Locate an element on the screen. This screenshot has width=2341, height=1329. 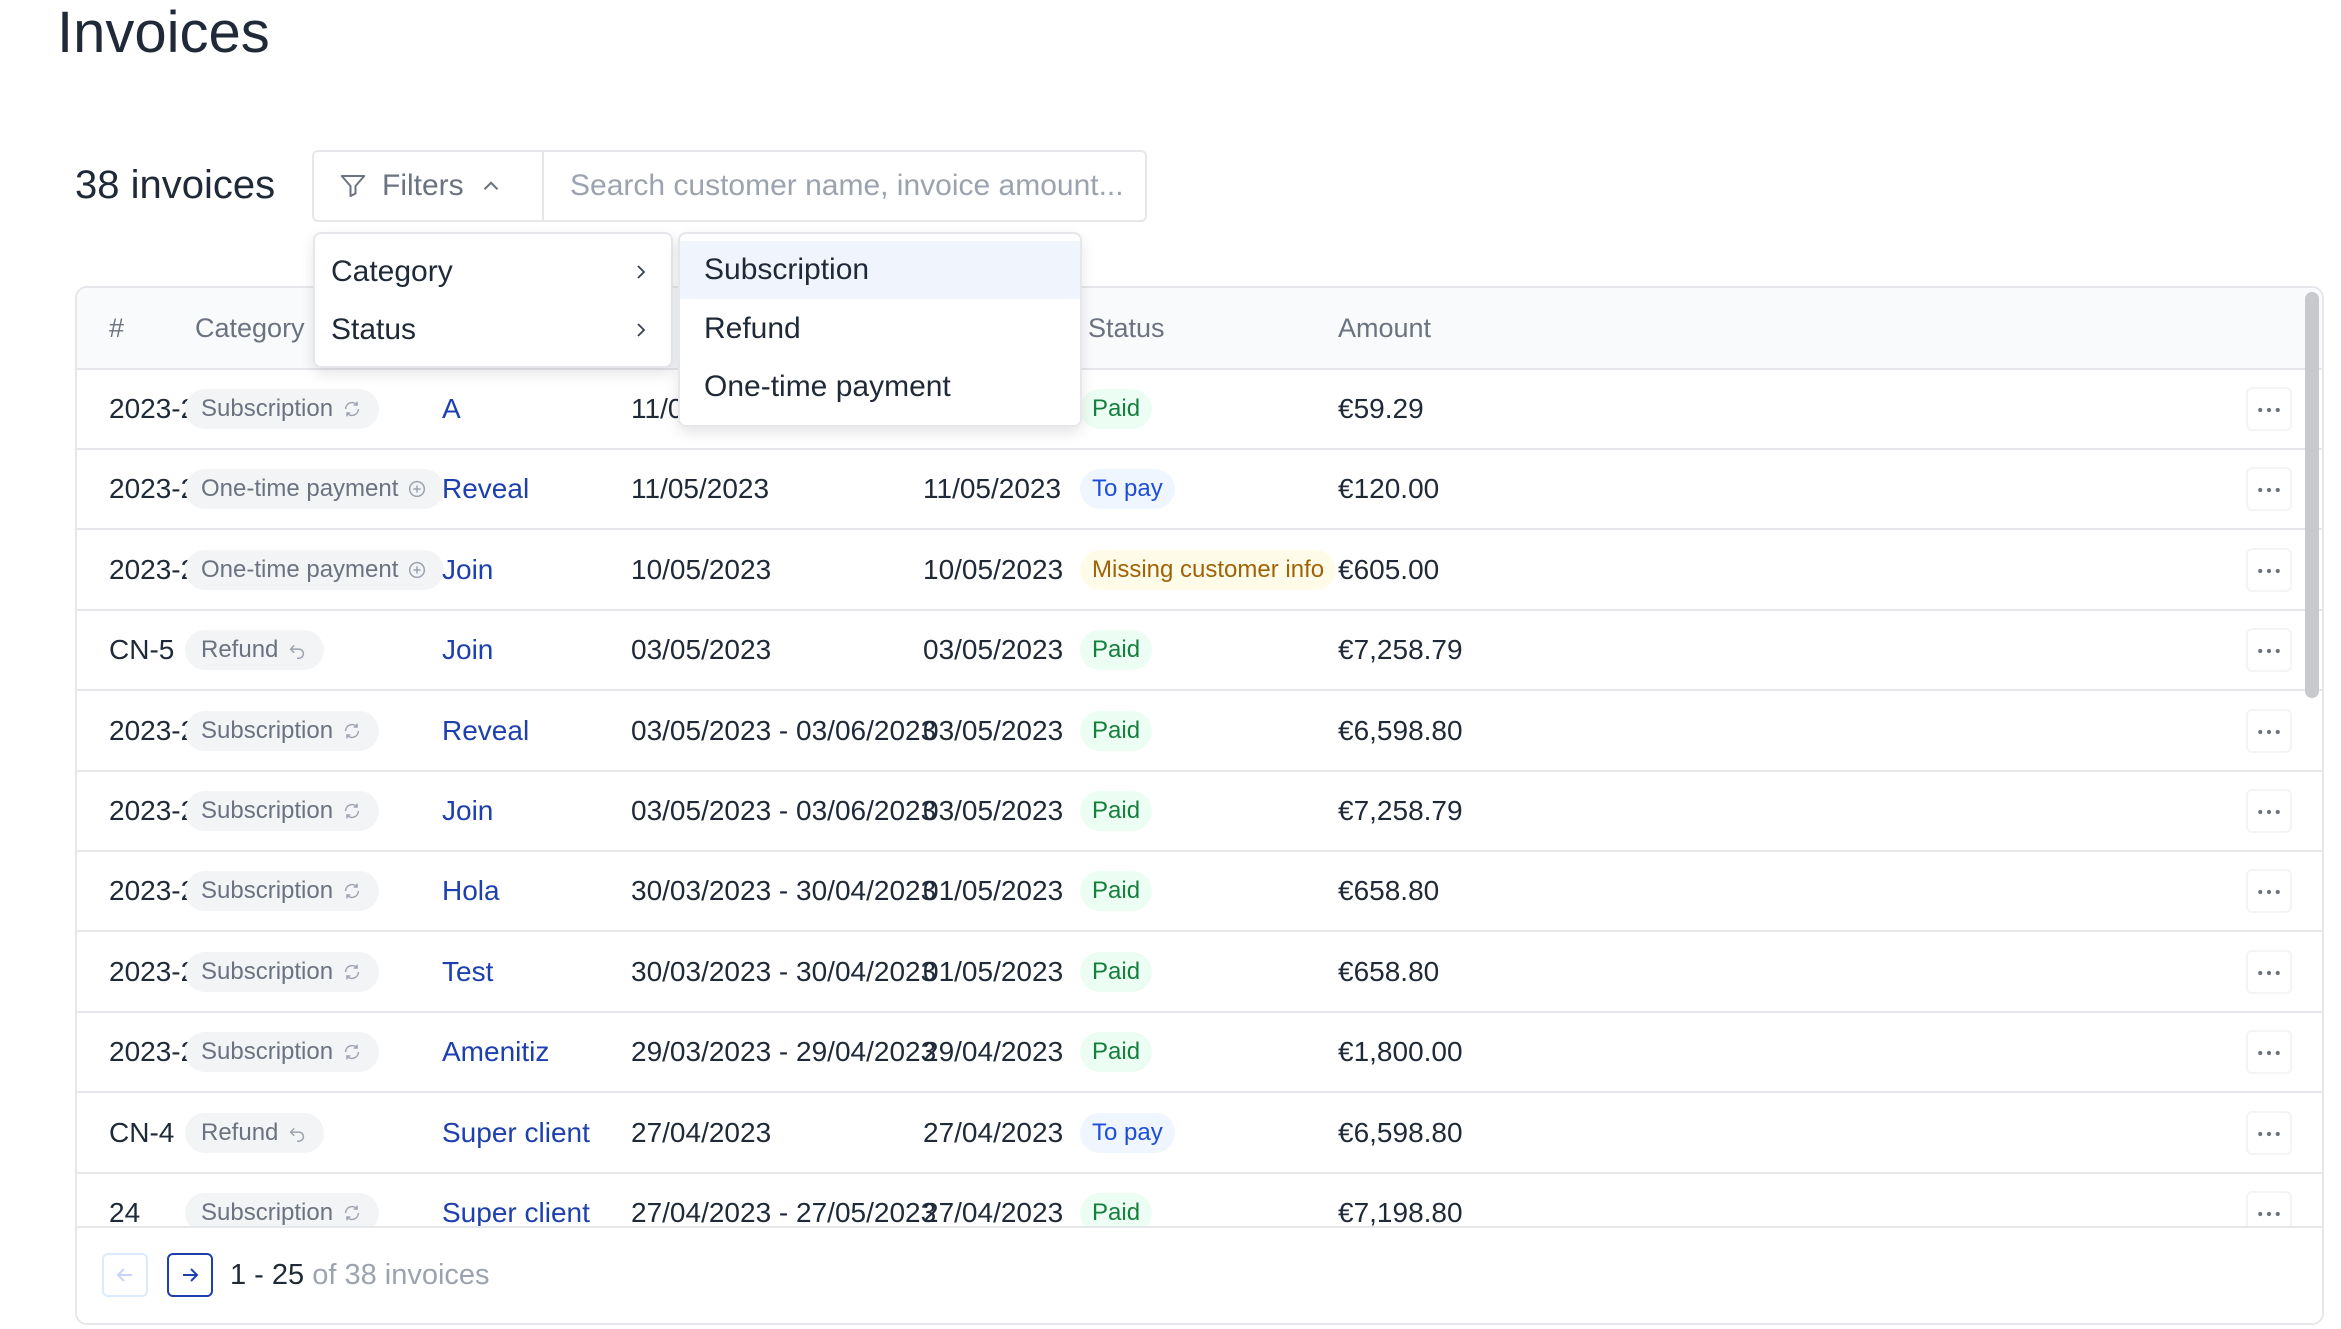
category-pill: Subscription is located at coordinates (282, 891).